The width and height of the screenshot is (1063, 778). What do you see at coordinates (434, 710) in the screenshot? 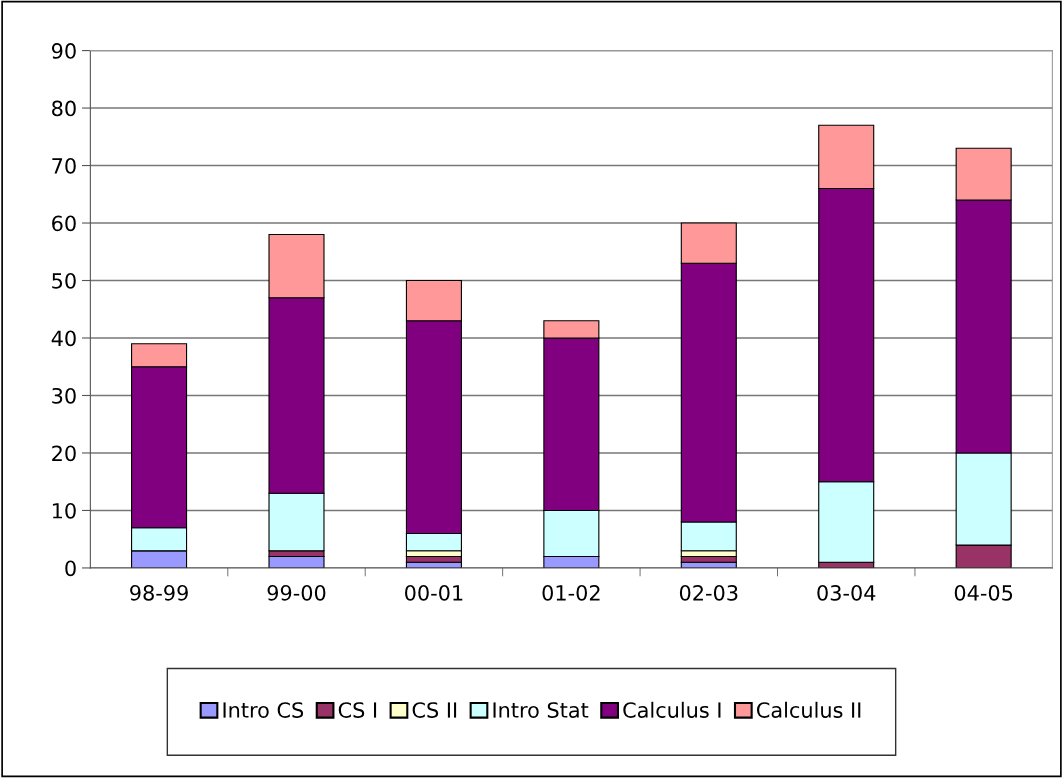
I see `legend-label: CS II` at bounding box center [434, 710].